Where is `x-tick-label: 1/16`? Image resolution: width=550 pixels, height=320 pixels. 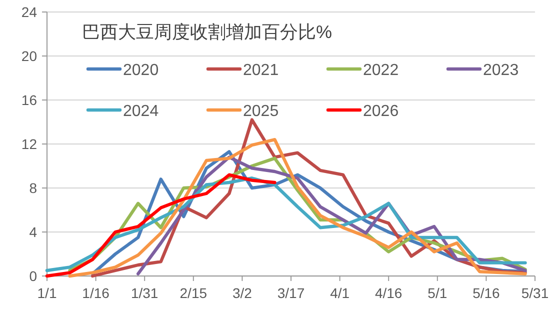 x-tick-label: 1/16 is located at coordinates (96, 293).